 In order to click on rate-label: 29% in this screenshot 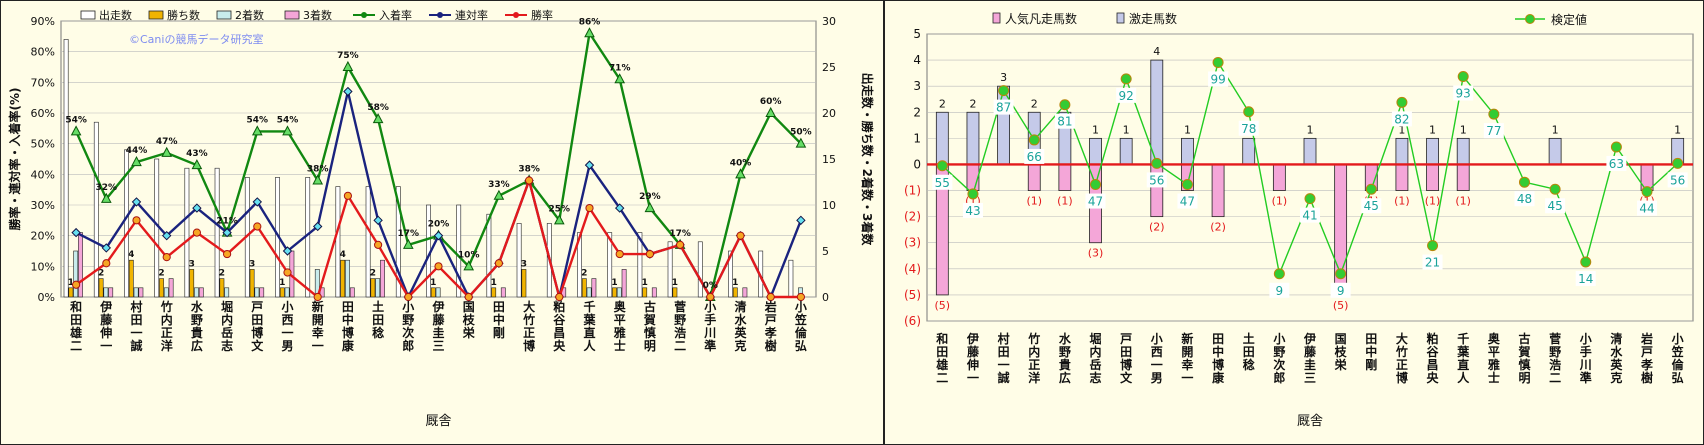, I will do `click(650, 197)`.